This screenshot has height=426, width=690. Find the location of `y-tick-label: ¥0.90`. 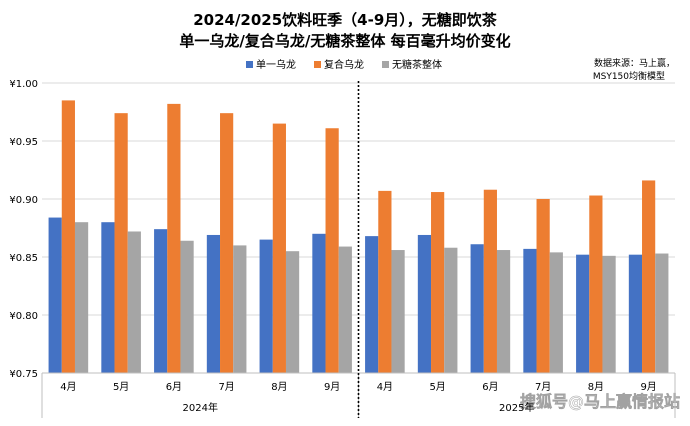

y-tick-label: ¥0.90 is located at coordinates (23, 200).